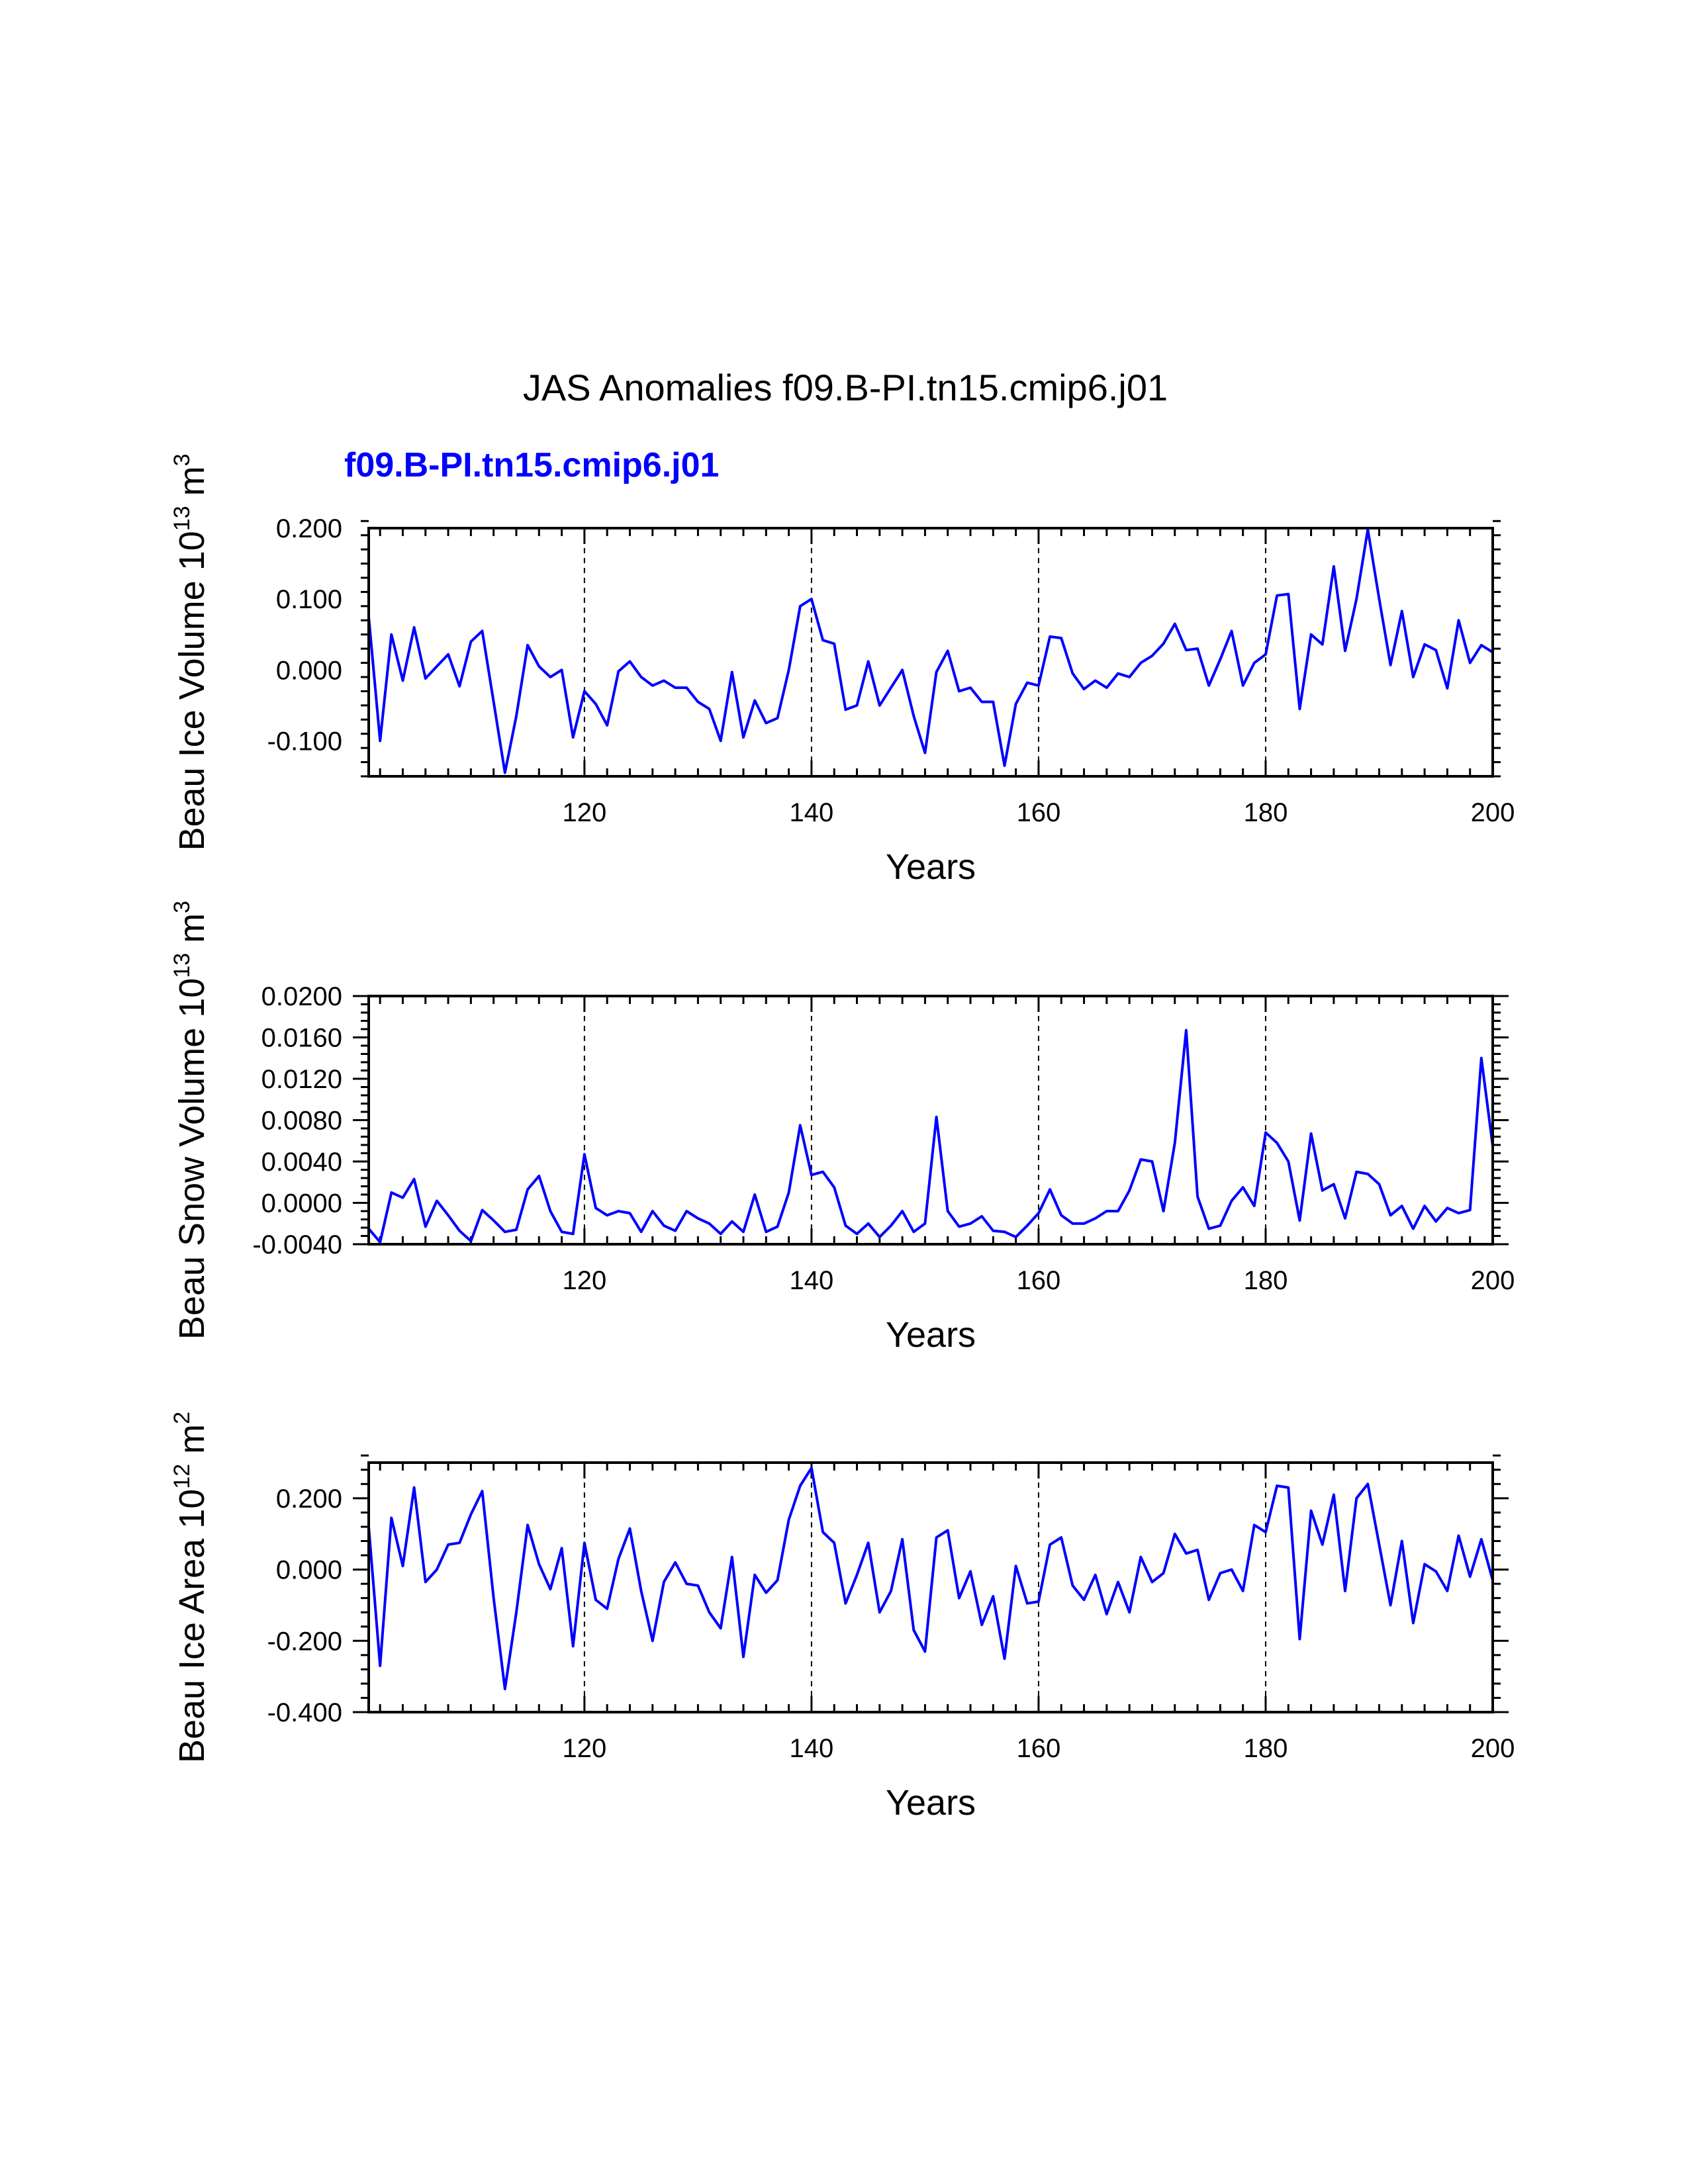 This screenshot has width=1688, height=2184. Describe the element at coordinates (182, 1476) in the screenshot. I see `y-axis-label-exponent: 12` at that location.